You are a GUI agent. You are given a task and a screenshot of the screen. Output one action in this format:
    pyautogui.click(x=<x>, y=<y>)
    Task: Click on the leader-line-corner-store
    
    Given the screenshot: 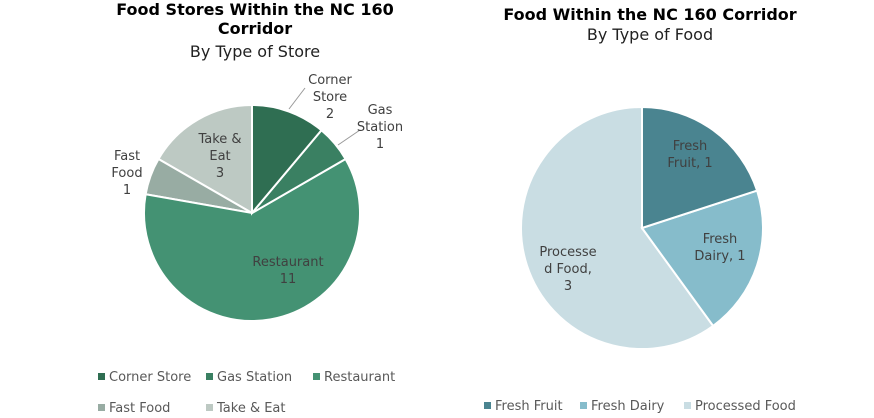 What is the action you would take?
    pyautogui.click(x=297, y=98)
    